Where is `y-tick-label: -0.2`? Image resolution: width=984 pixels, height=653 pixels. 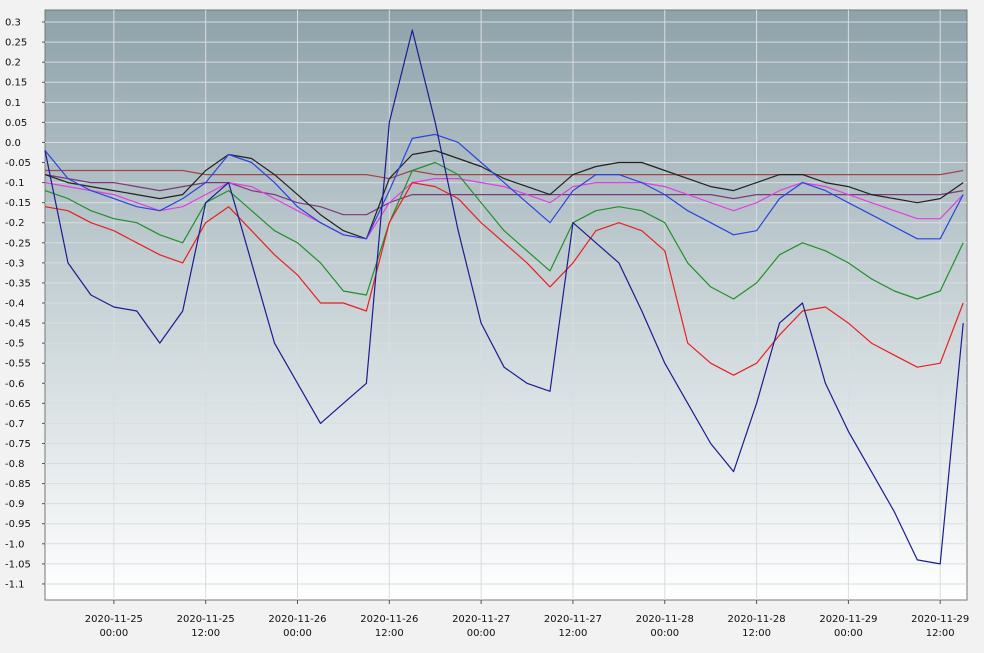
y-tick-label: -0.2 is located at coordinates (15, 223).